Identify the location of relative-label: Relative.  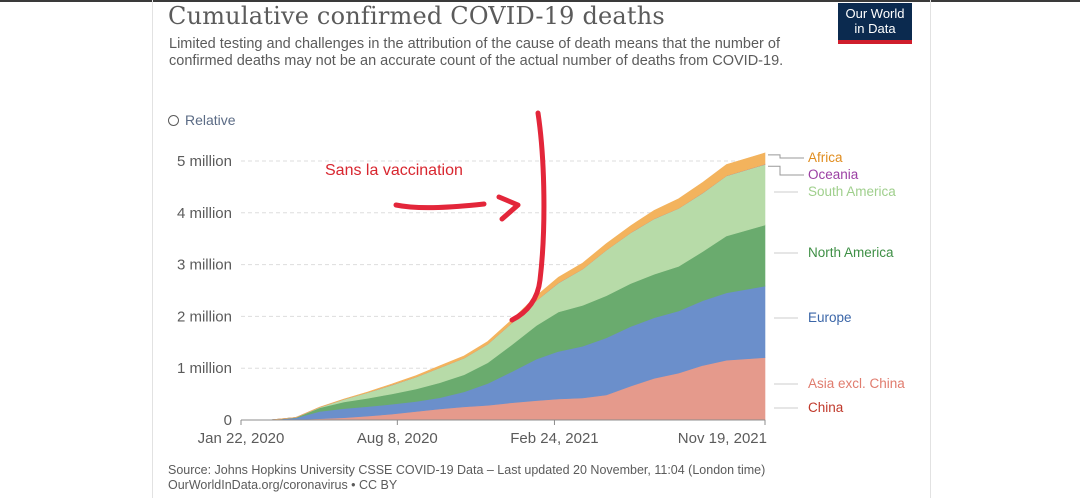
(210, 120).